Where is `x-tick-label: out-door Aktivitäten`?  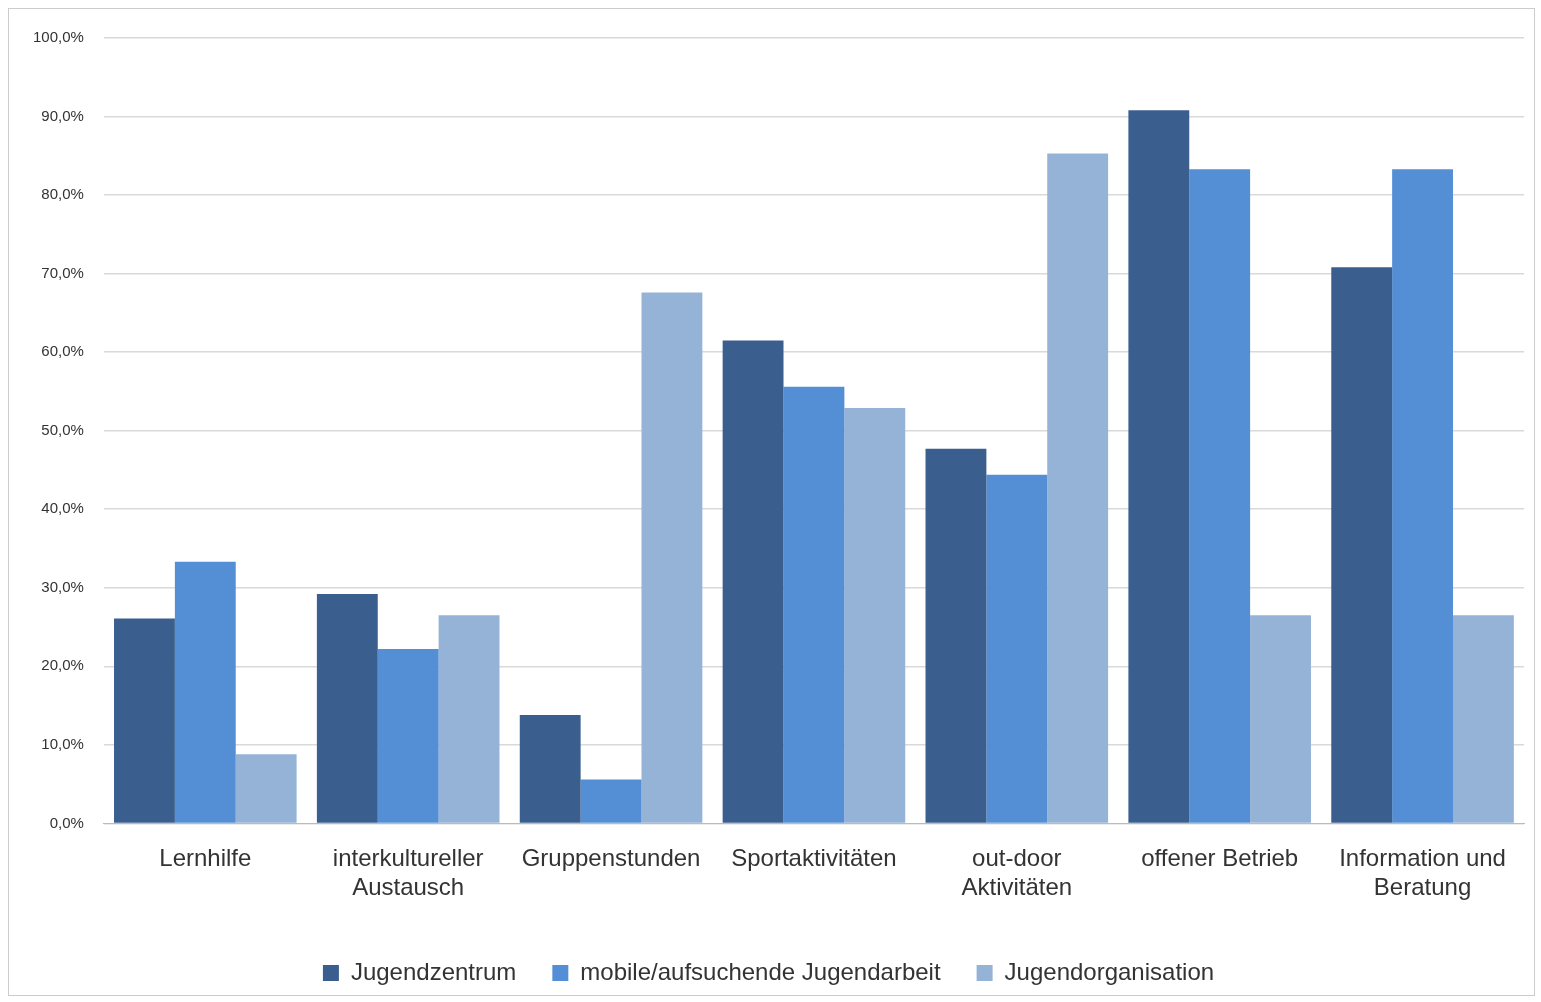 x-tick-label: out-door Aktivitäten is located at coordinates (1017, 872).